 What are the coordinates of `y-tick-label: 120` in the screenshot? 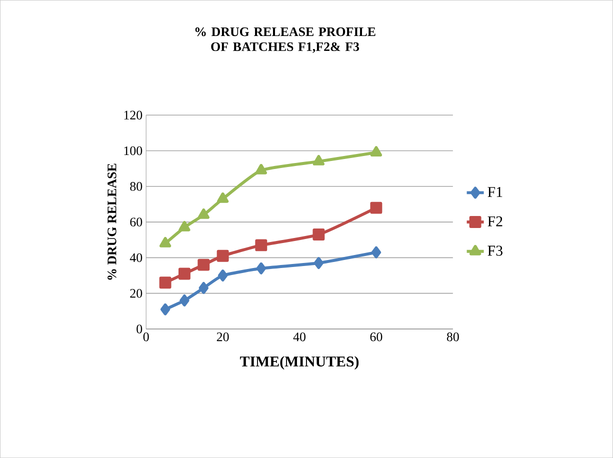 It's located at (133, 115).